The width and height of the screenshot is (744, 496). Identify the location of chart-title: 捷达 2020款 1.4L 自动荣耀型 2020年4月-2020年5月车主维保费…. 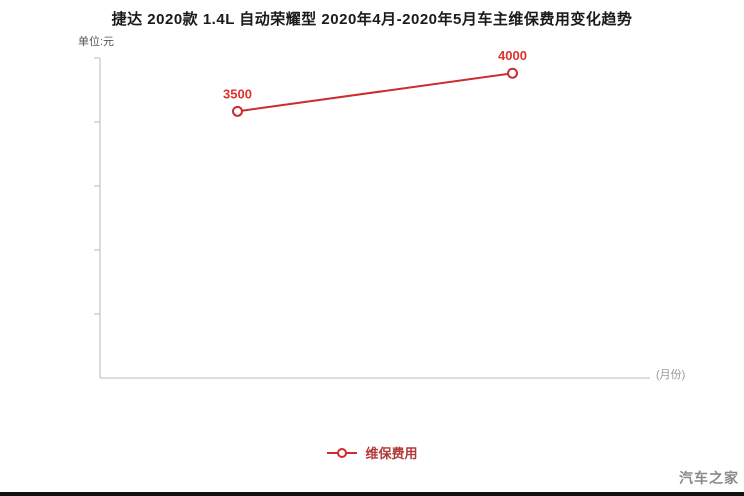
(372, 19).